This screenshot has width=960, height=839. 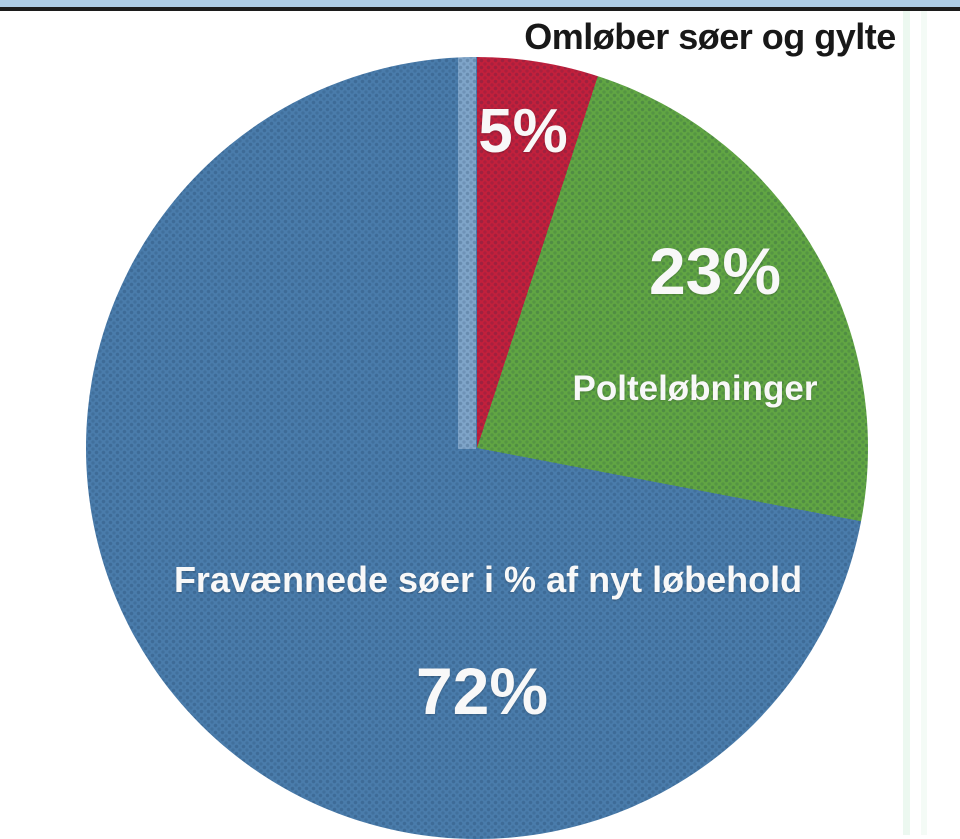 What do you see at coordinates (523, 131) in the screenshot?
I see `slice-value-label-omloeber: 5%` at bounding box center [523, 131].